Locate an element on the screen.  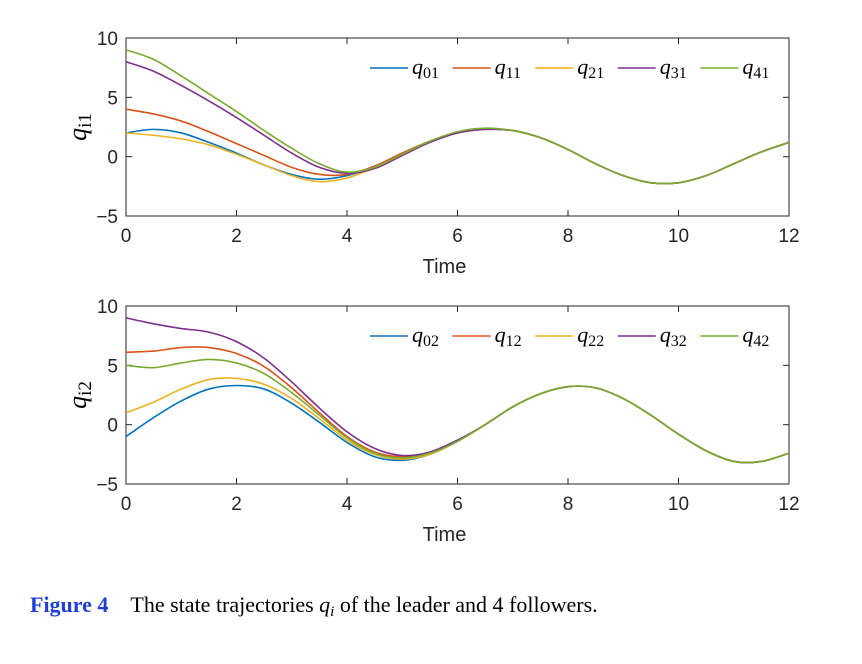
caption-variable-subscript: i is located at coordinates (332, 612).